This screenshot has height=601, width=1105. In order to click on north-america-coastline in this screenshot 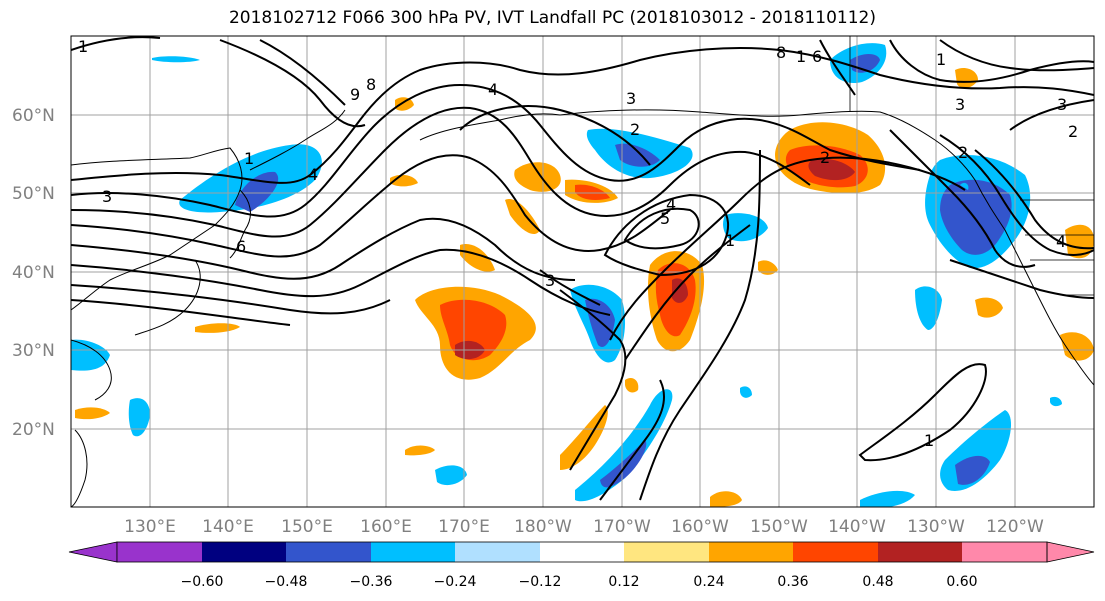, I will do `click(1014, 262)`.